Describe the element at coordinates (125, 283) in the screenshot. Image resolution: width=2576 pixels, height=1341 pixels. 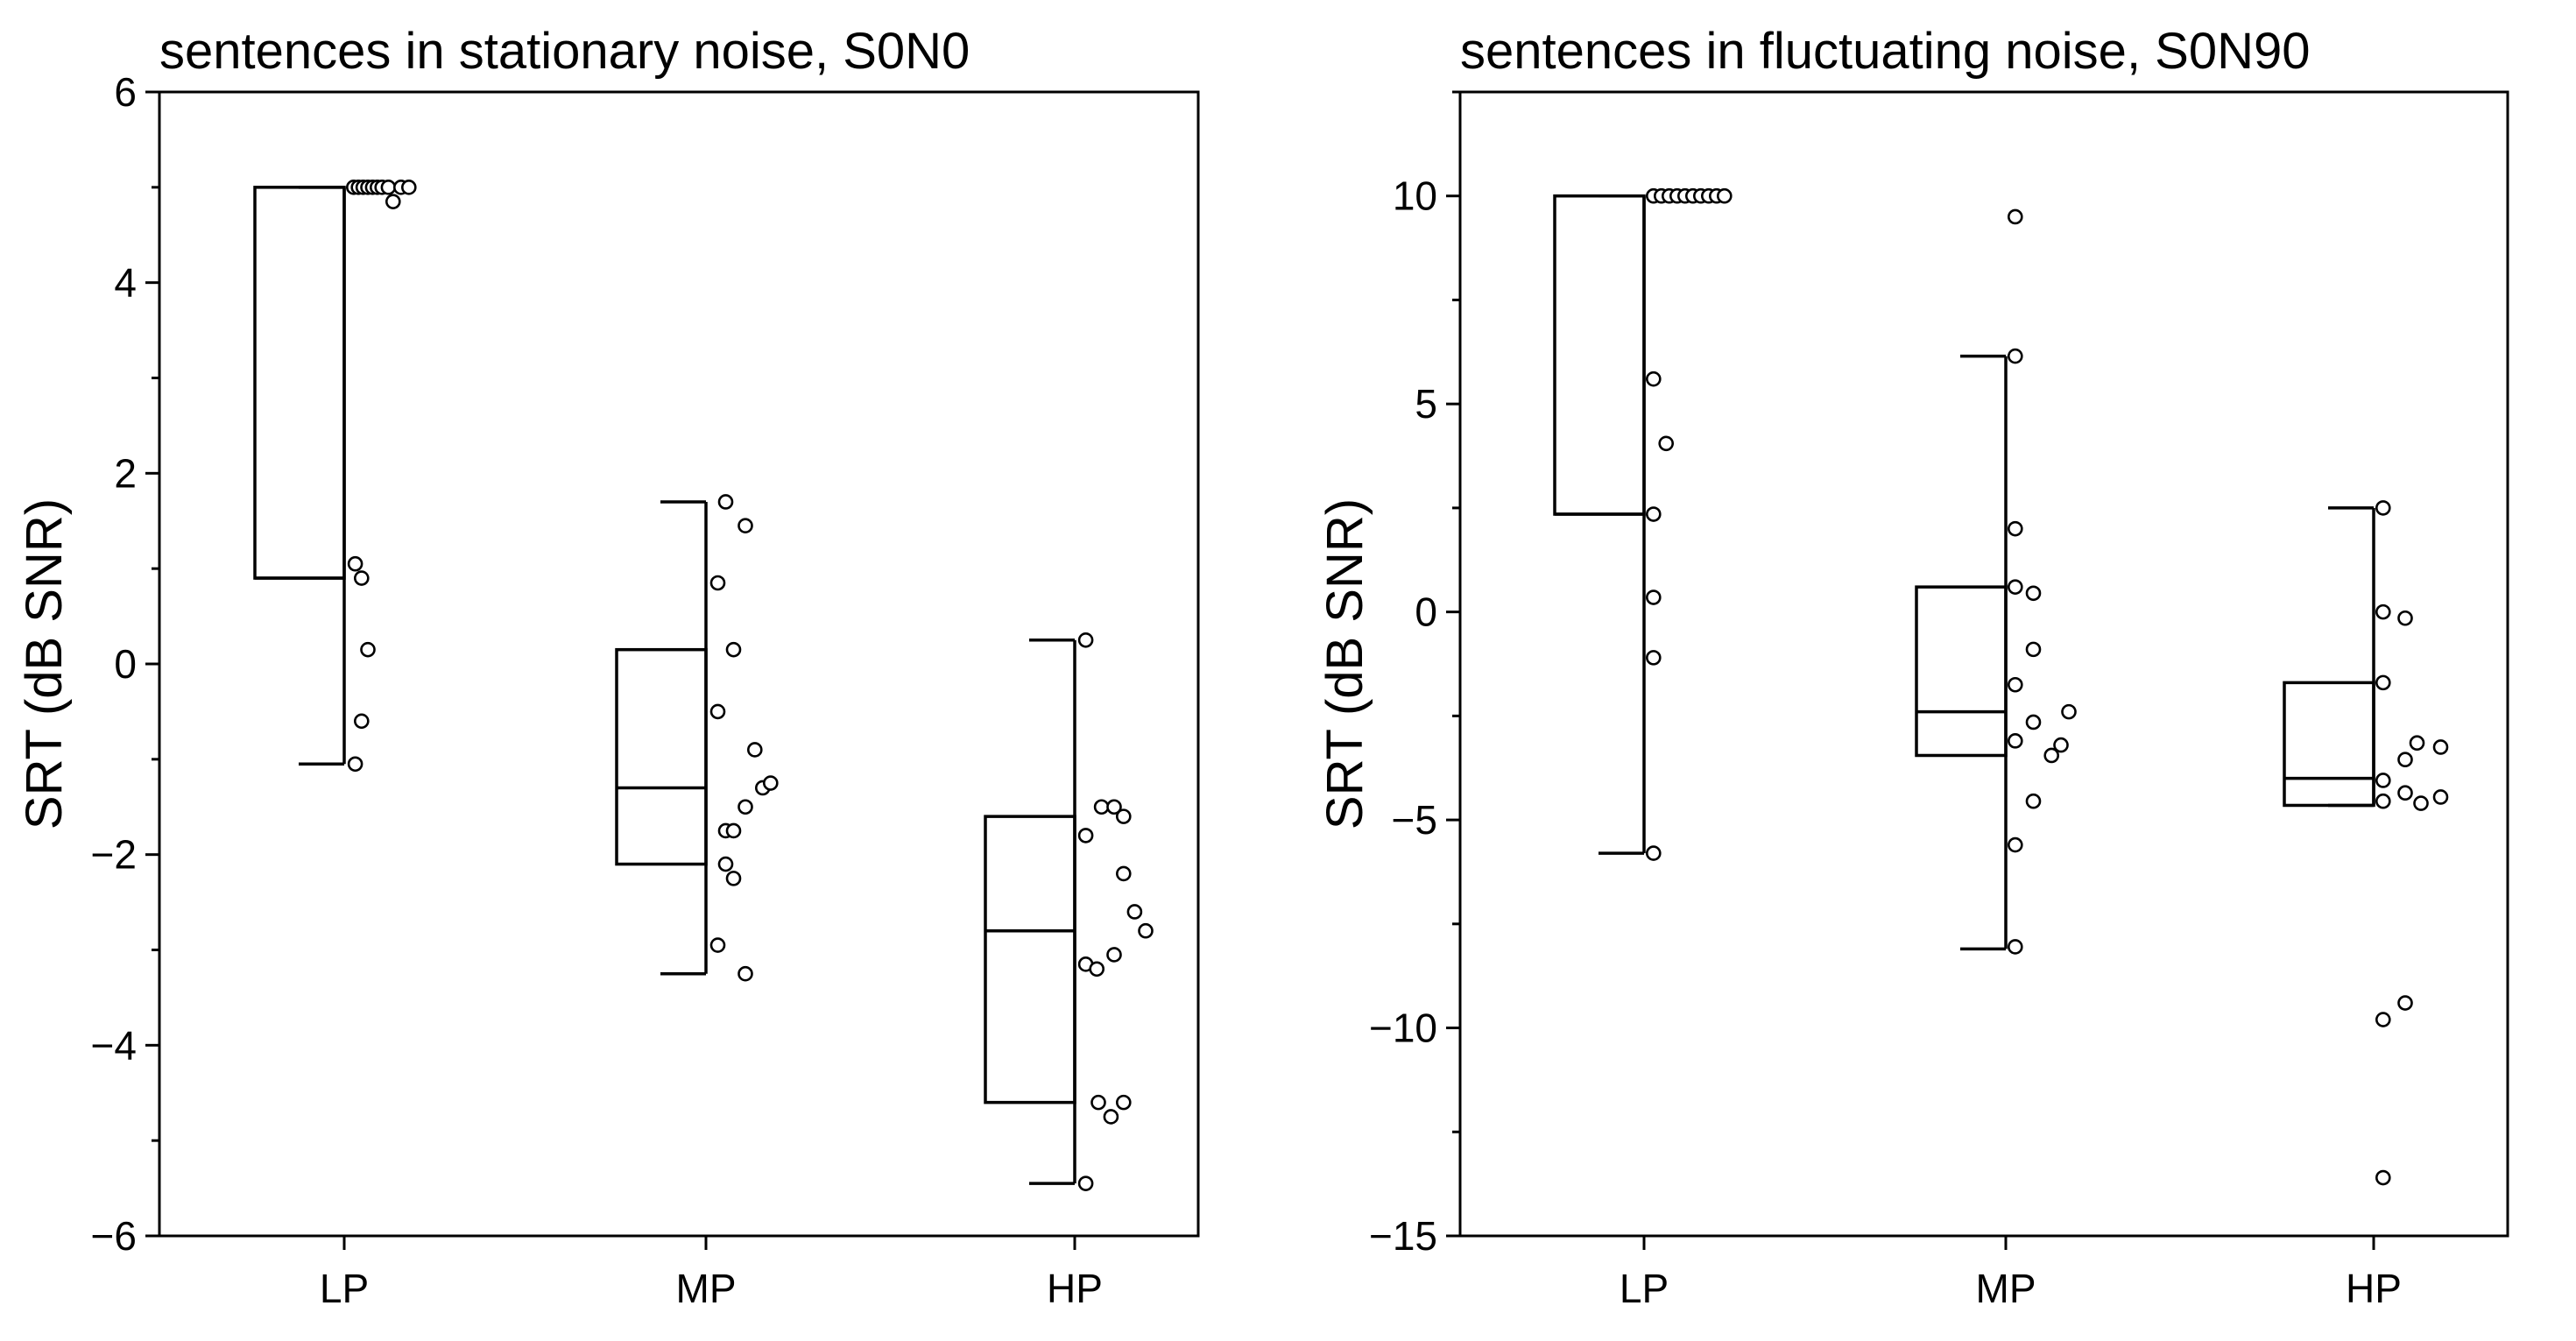
I see `y-tick-label: 4` at that location.